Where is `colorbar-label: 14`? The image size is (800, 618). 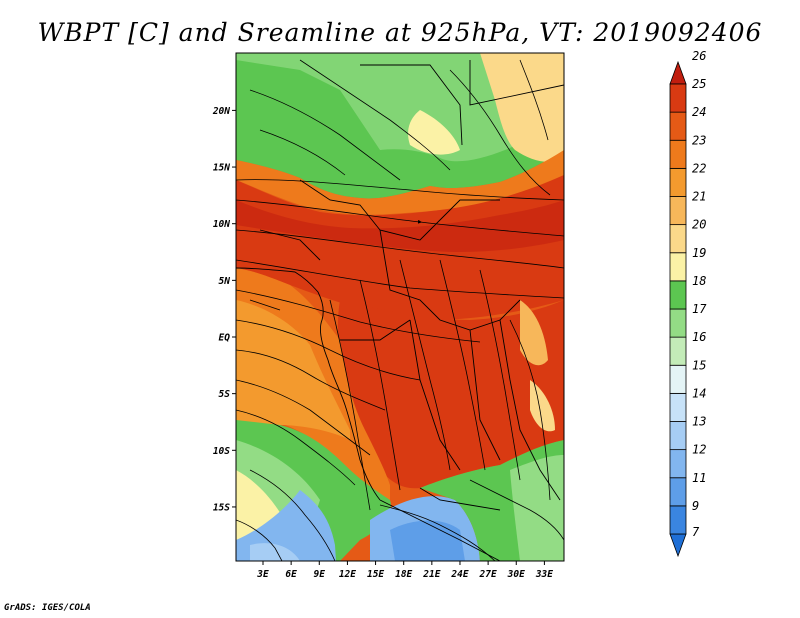 colorbar-label: 14 is located at coordinates (699, 393).